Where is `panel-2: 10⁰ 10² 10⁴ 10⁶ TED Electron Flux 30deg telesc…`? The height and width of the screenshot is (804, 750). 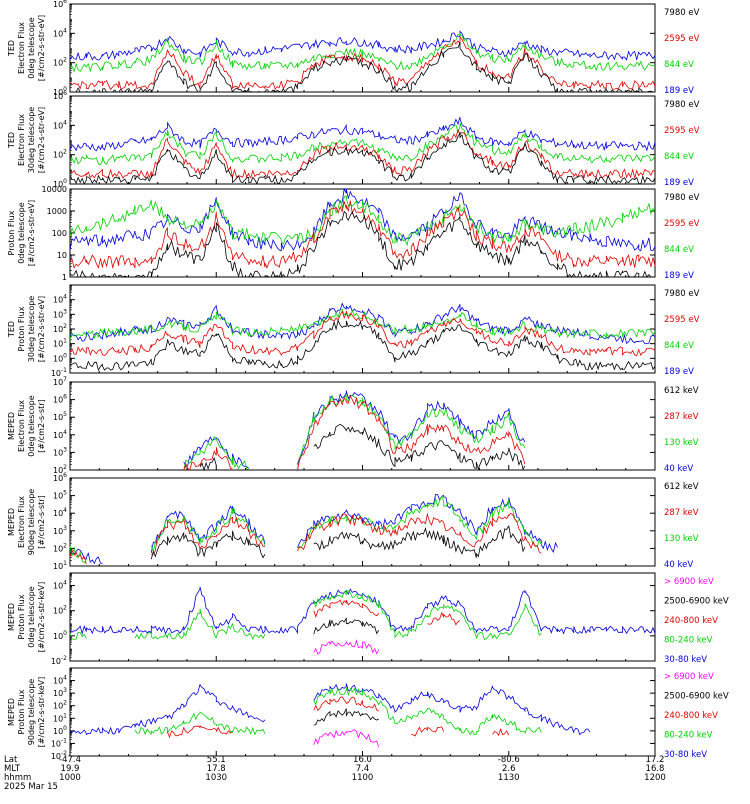
panel-2: 10⁰ 10² 10⁴ 10⁶ TED Electron Flux 30deg telesc… is located at coordinates (353, 139).